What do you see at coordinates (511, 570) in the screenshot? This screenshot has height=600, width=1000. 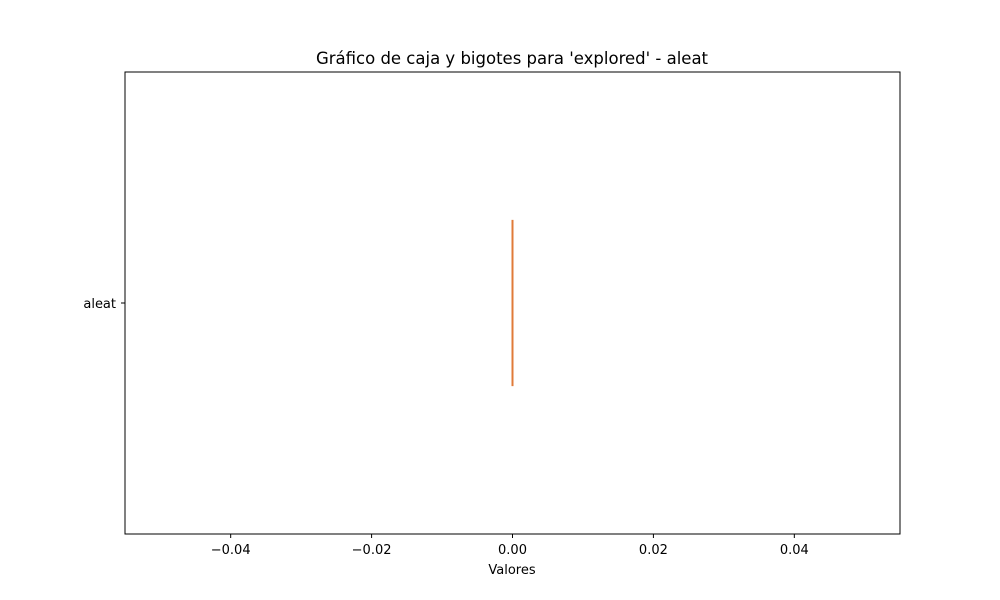 I see `x-axis-label: Valores` at bounding box center [511, 570].